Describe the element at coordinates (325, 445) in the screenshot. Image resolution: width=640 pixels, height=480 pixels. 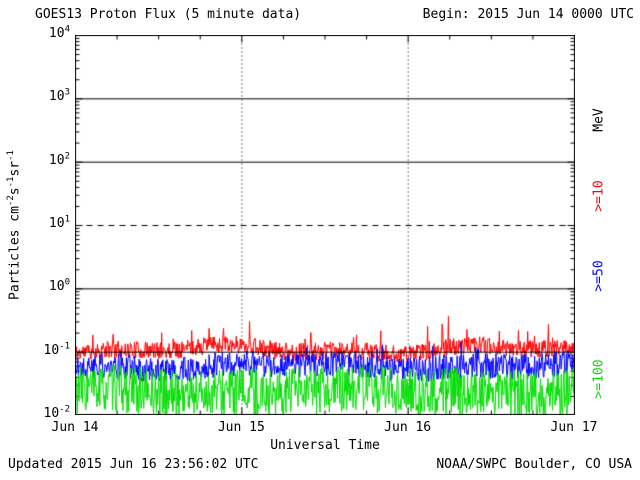
I see `x-axis-label: Universal Time` at that location.